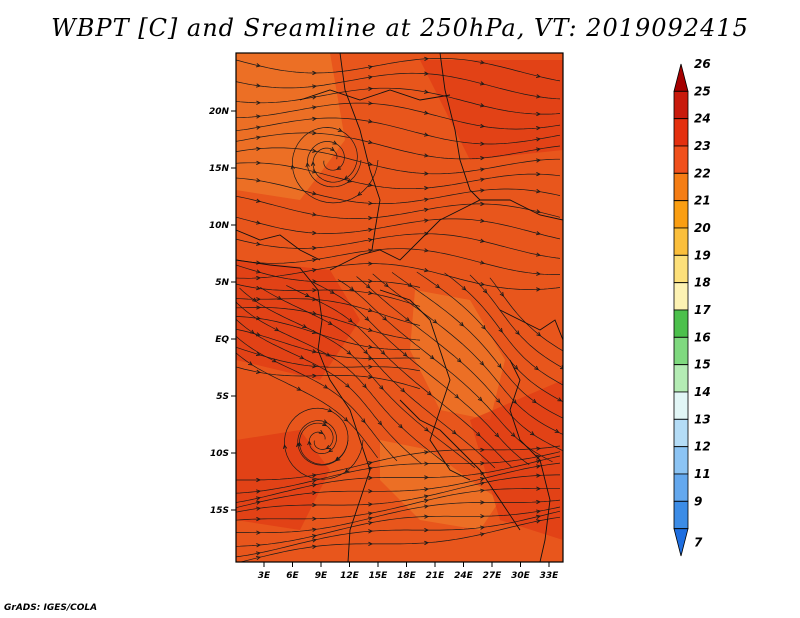 Image resolution: width=800 pixels, height=618 pixels. Describe the element at coordinates (702, 201) in the screenshot. I see `colorbar-label: 21` at that location.